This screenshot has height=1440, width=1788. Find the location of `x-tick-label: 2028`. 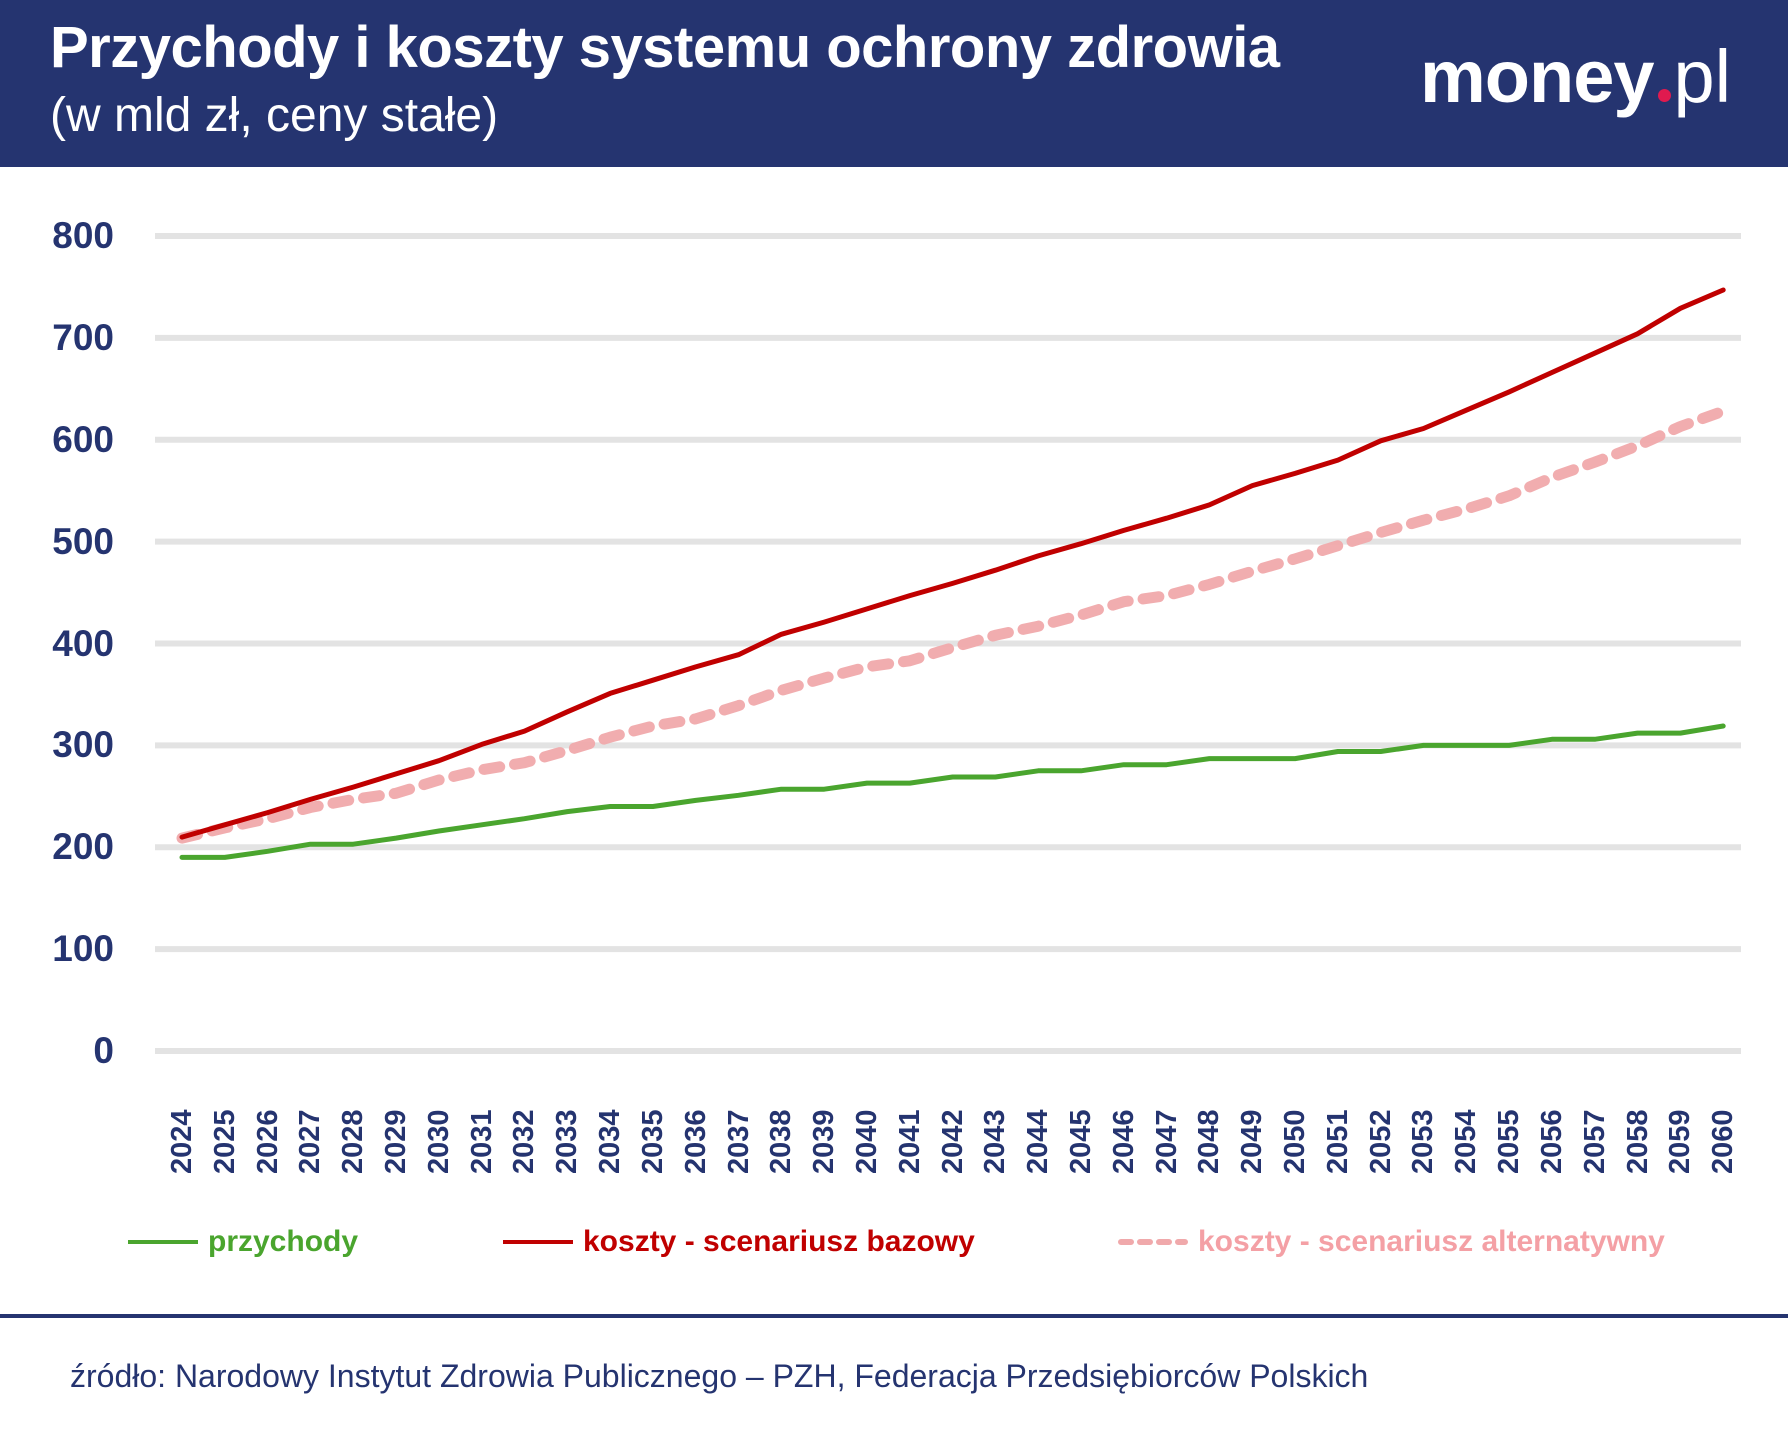

x-tick-label: 2028 is located at coordinates (353, 1141).